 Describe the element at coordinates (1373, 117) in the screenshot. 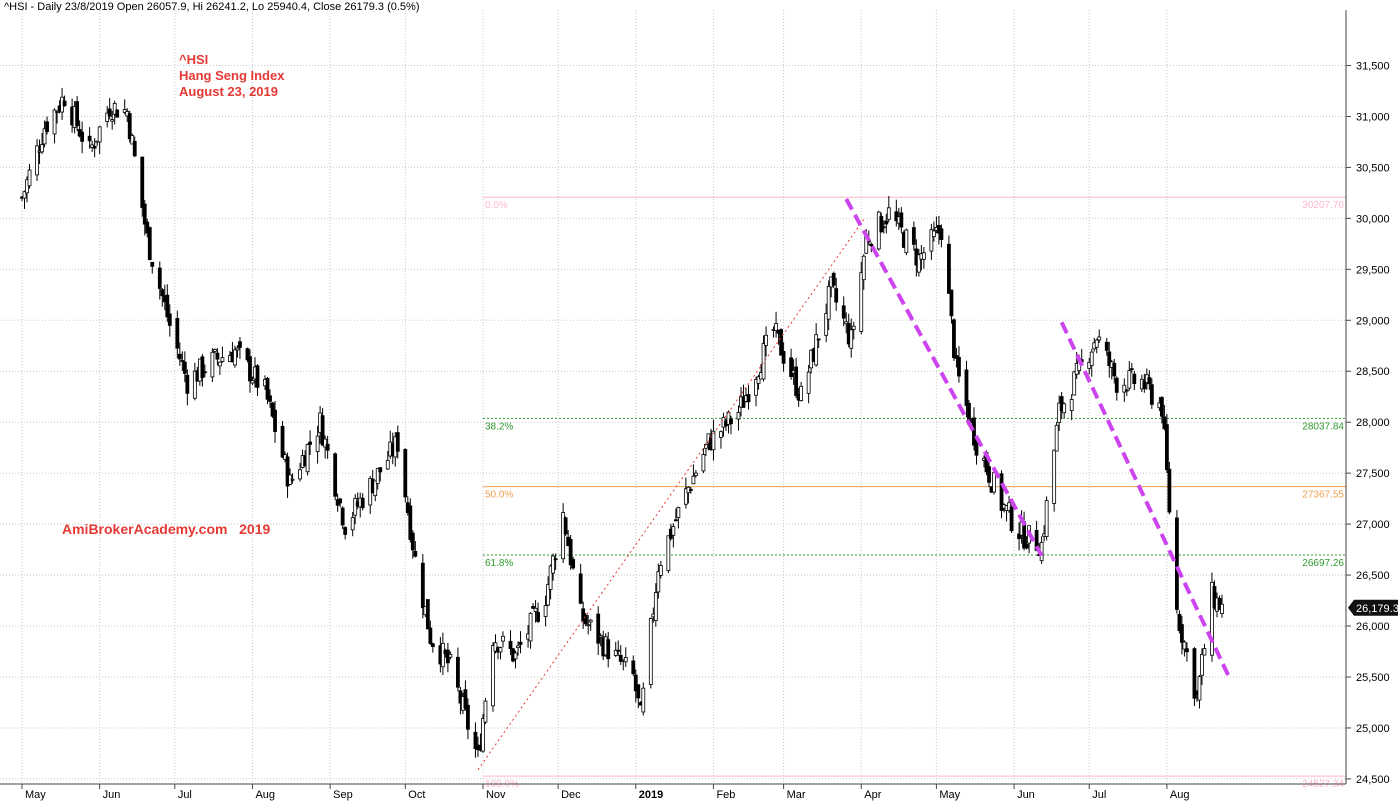

I see `y-tick-label: 31,000` at that location.